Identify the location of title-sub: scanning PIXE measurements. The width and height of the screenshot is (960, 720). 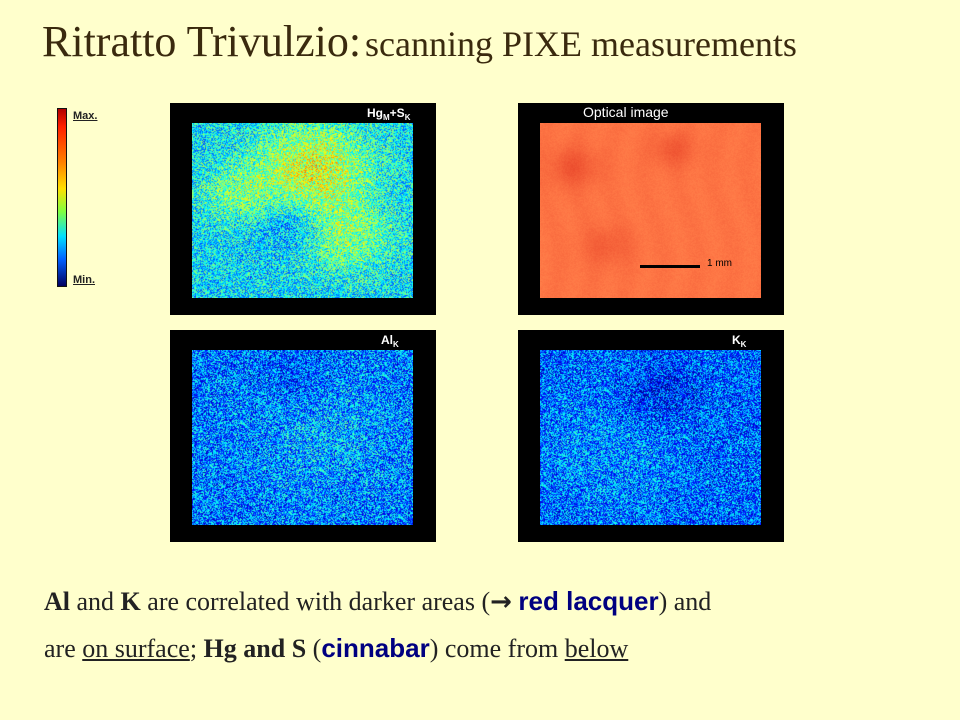
(581, 44).